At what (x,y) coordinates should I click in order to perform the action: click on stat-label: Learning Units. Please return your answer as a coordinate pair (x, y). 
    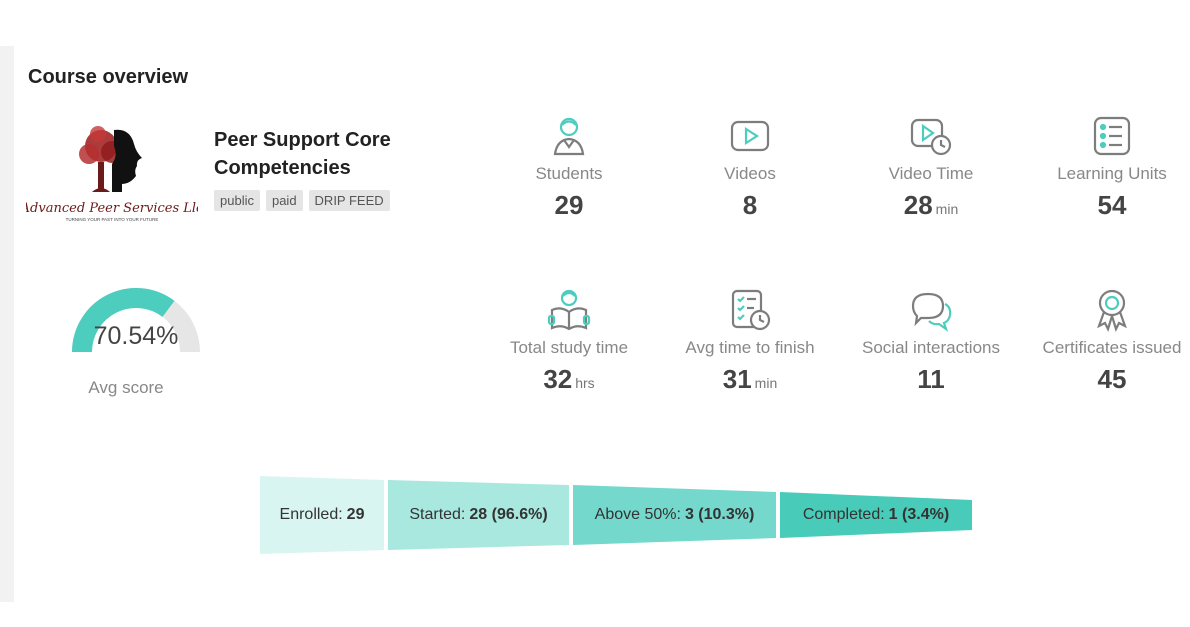
    Looking at the image, I should click on (1112, 173).